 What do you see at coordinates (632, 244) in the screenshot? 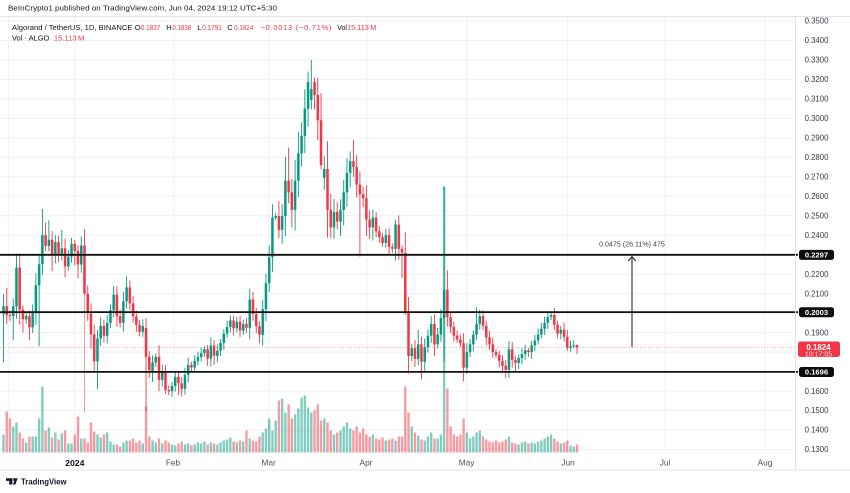
I see `svg-text: 0.0475 (26.11%) 475` at bounding box center [632, 244].